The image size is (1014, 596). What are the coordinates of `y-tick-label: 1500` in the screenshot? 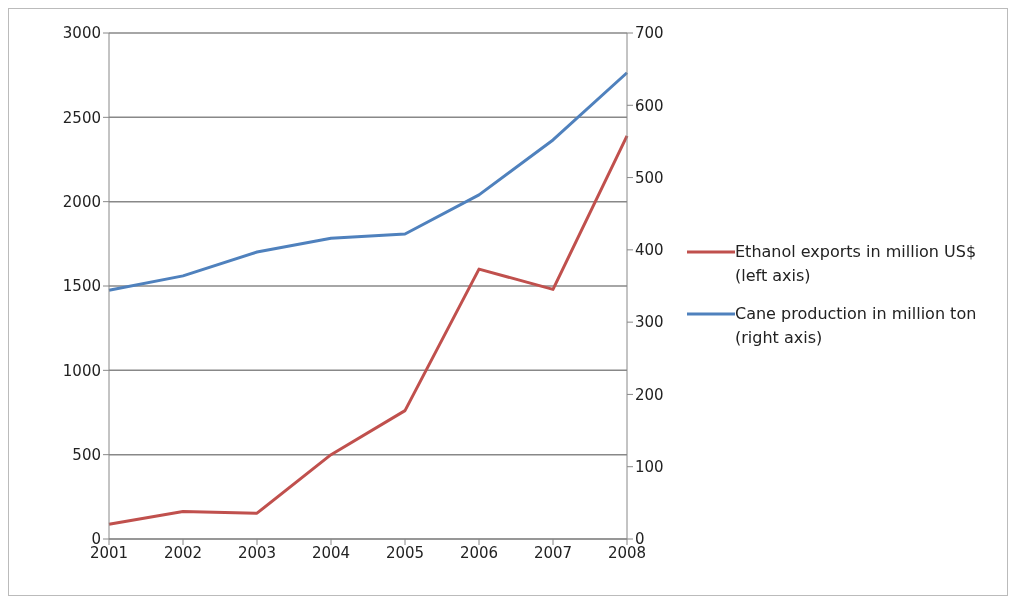 It's located at (81, 286).